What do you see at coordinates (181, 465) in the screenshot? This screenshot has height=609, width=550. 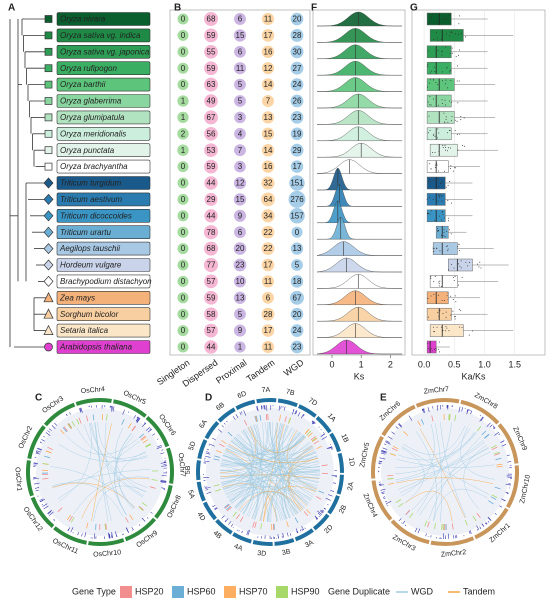 I see `chromosome-label: OsChr7` at bounding box center [181, 465].